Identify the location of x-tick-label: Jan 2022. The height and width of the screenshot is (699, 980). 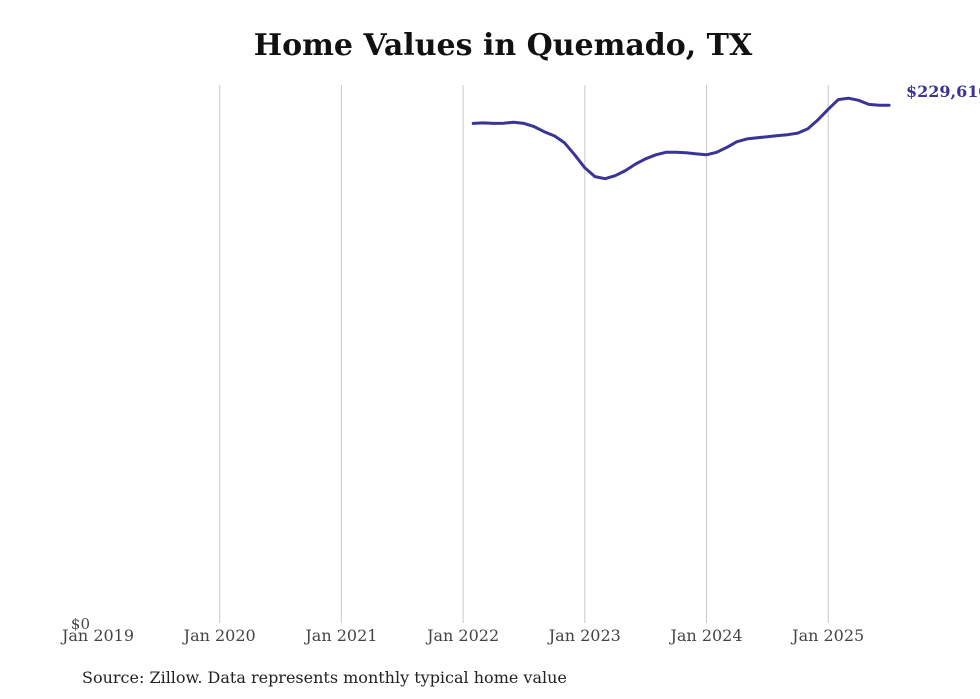
(462, 635).